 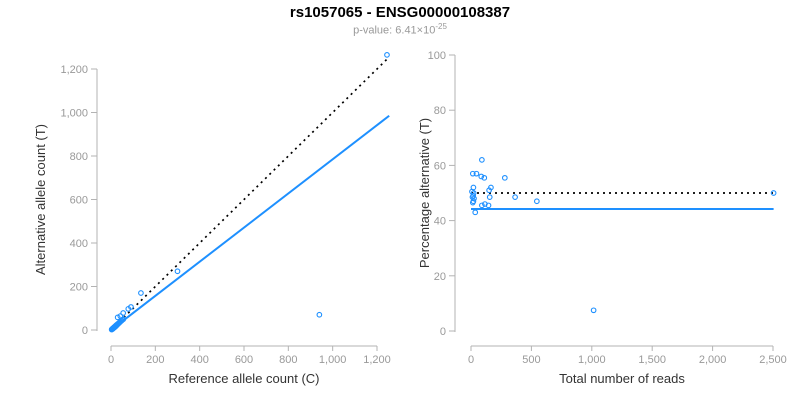 I want to click on x-tick-label: 2,000, so click(x=713, y=360).